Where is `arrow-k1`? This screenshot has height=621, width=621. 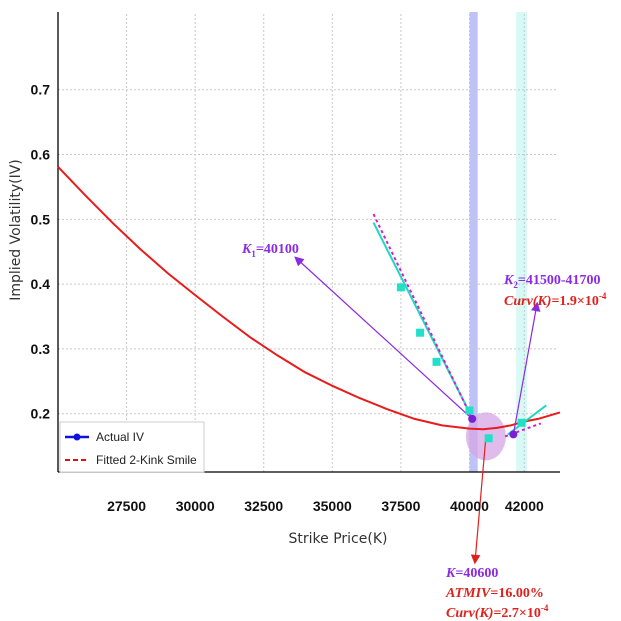
arrow-k1 is located at coordinates (383, 338).